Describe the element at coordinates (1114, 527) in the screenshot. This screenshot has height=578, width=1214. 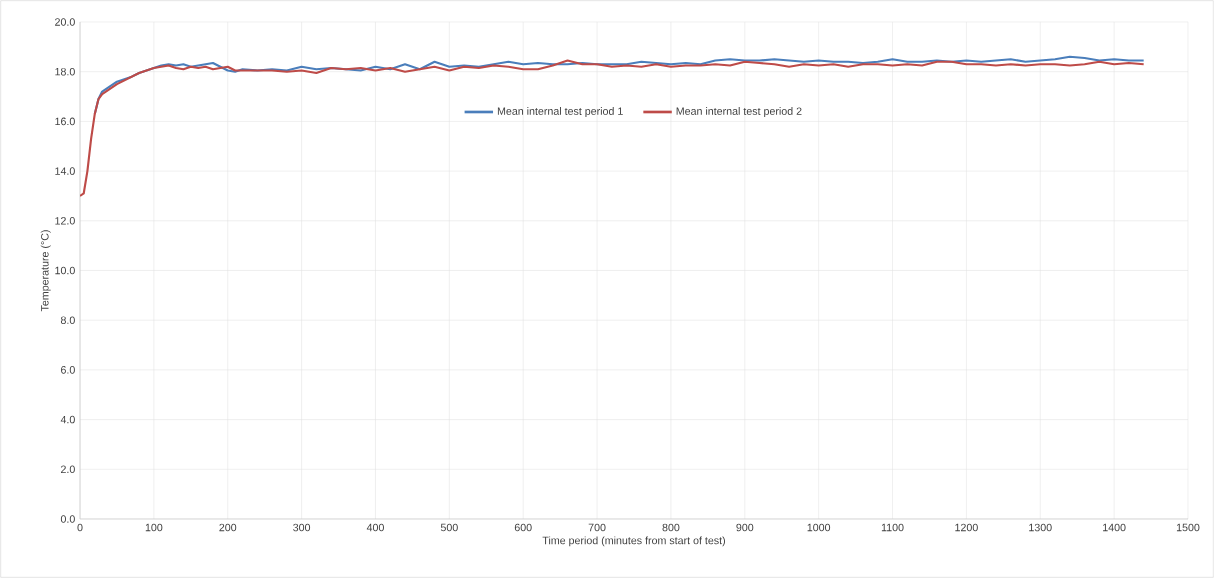
I see `x-tick-label: 1400` at that location.